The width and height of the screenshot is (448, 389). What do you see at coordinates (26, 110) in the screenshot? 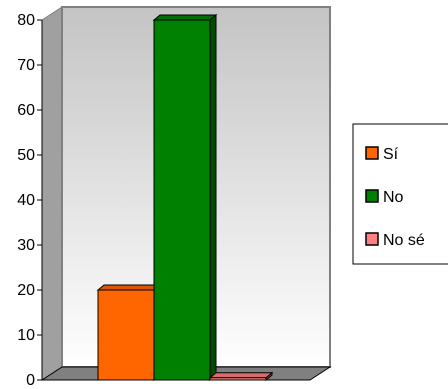
I see `y-tick-label: 60` at bounding box center [26, 110].